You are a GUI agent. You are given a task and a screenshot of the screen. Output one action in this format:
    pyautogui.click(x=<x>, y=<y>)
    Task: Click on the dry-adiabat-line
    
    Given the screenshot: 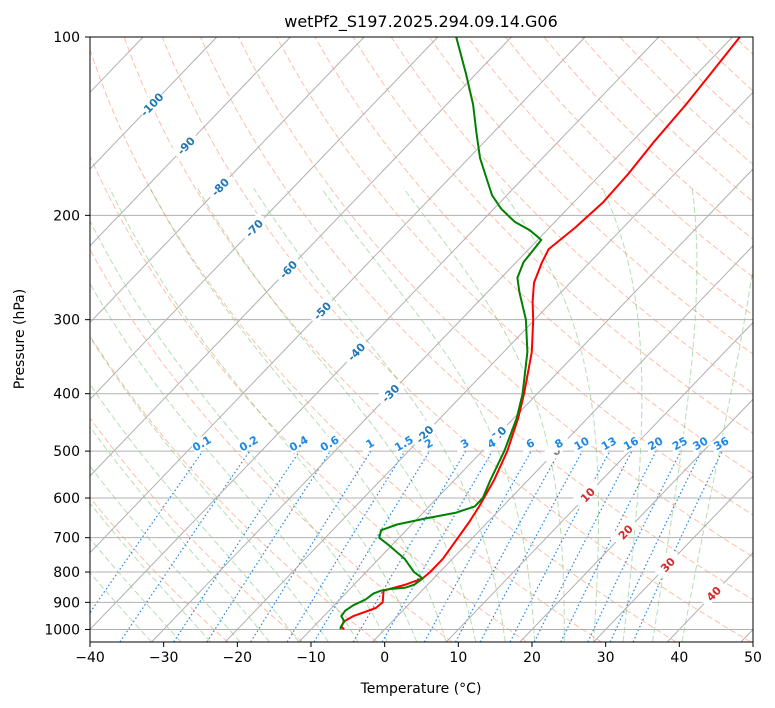 What is the action you would take?
    pyautogui.click(x=196, y=529)
    